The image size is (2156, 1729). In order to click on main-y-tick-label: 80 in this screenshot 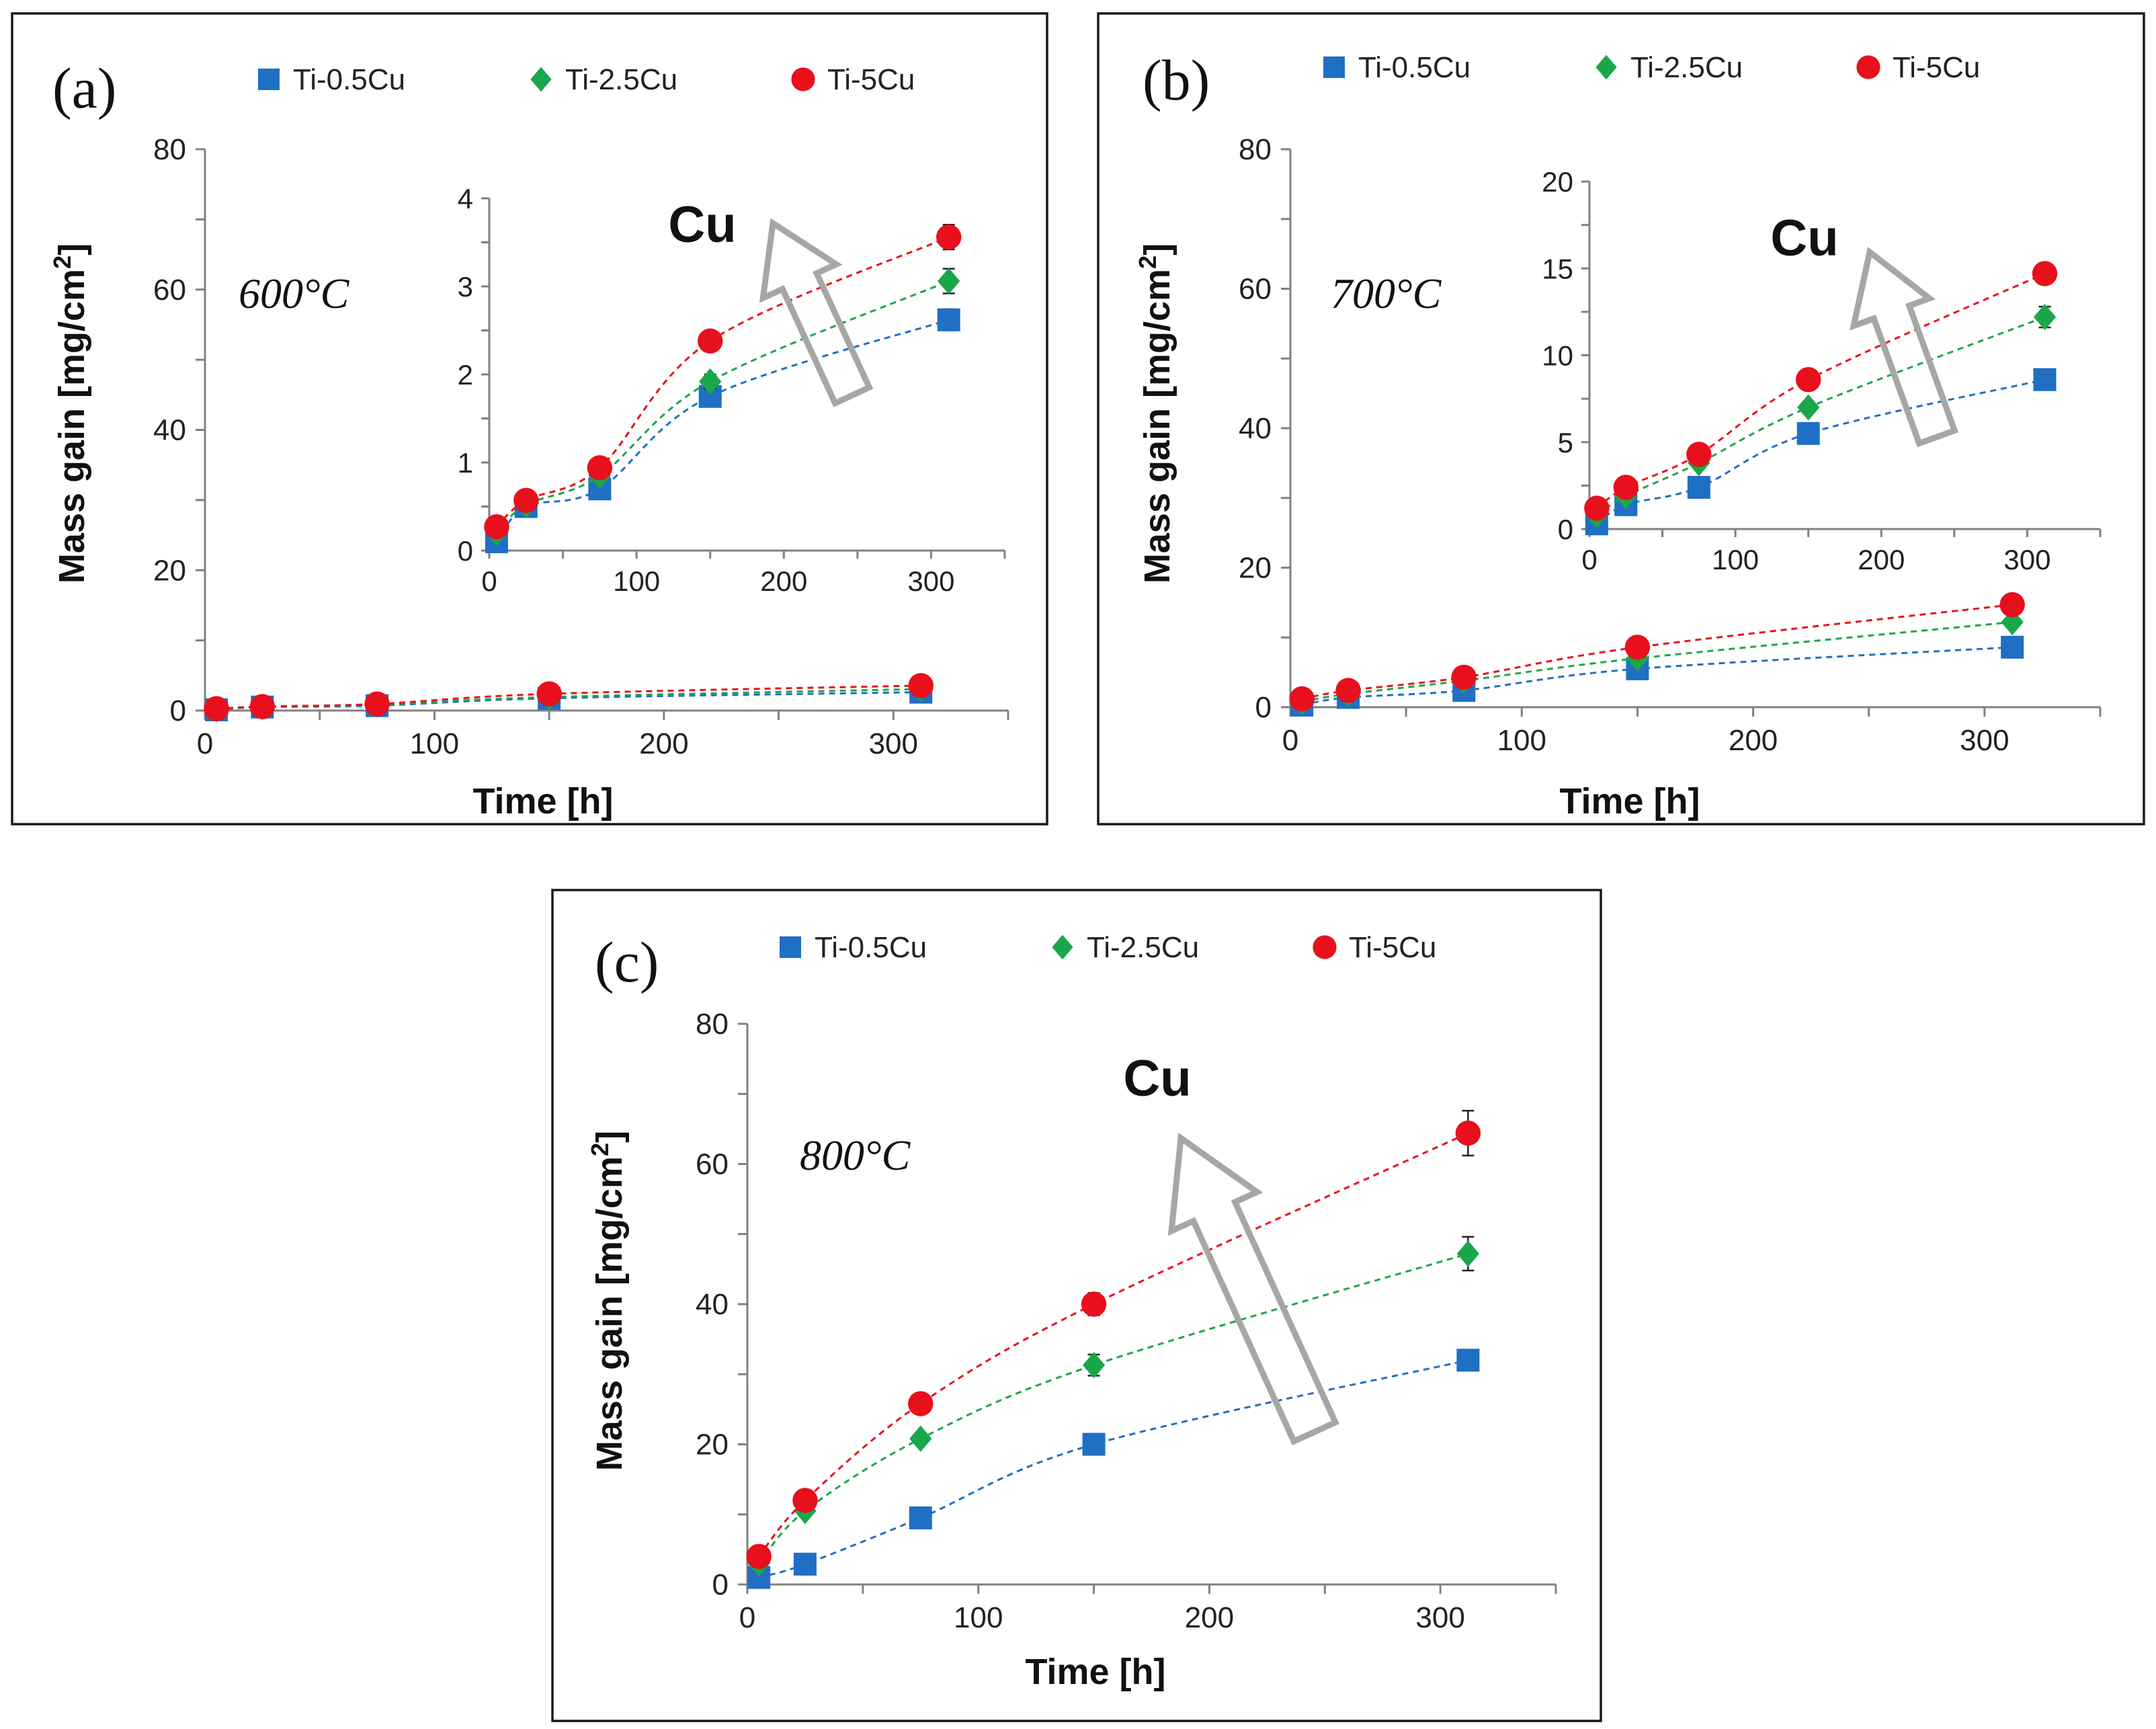, I will do `click(713, 1024)`.